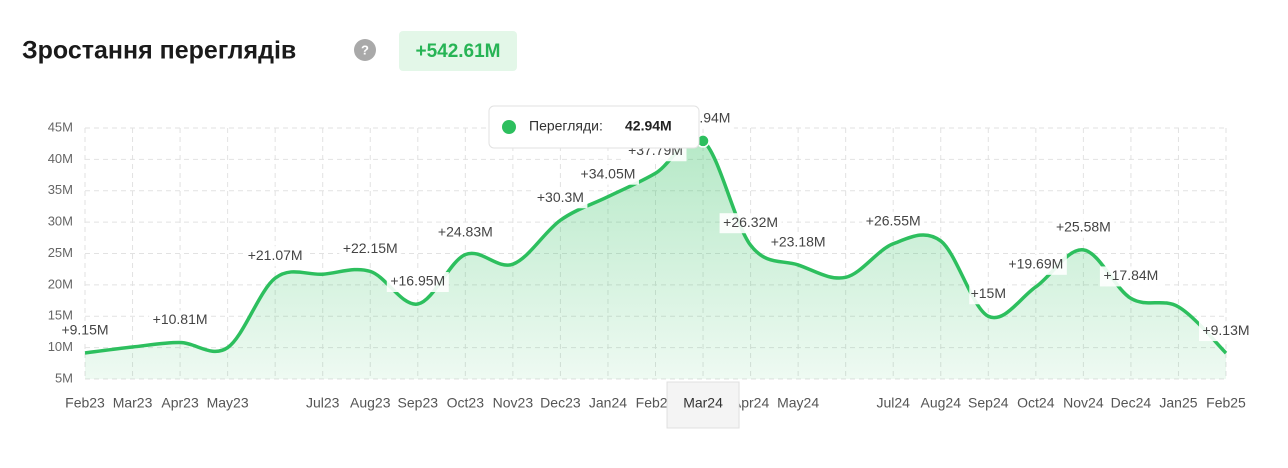  I want to click on value-label: +17.84M, so click(1130, 275).